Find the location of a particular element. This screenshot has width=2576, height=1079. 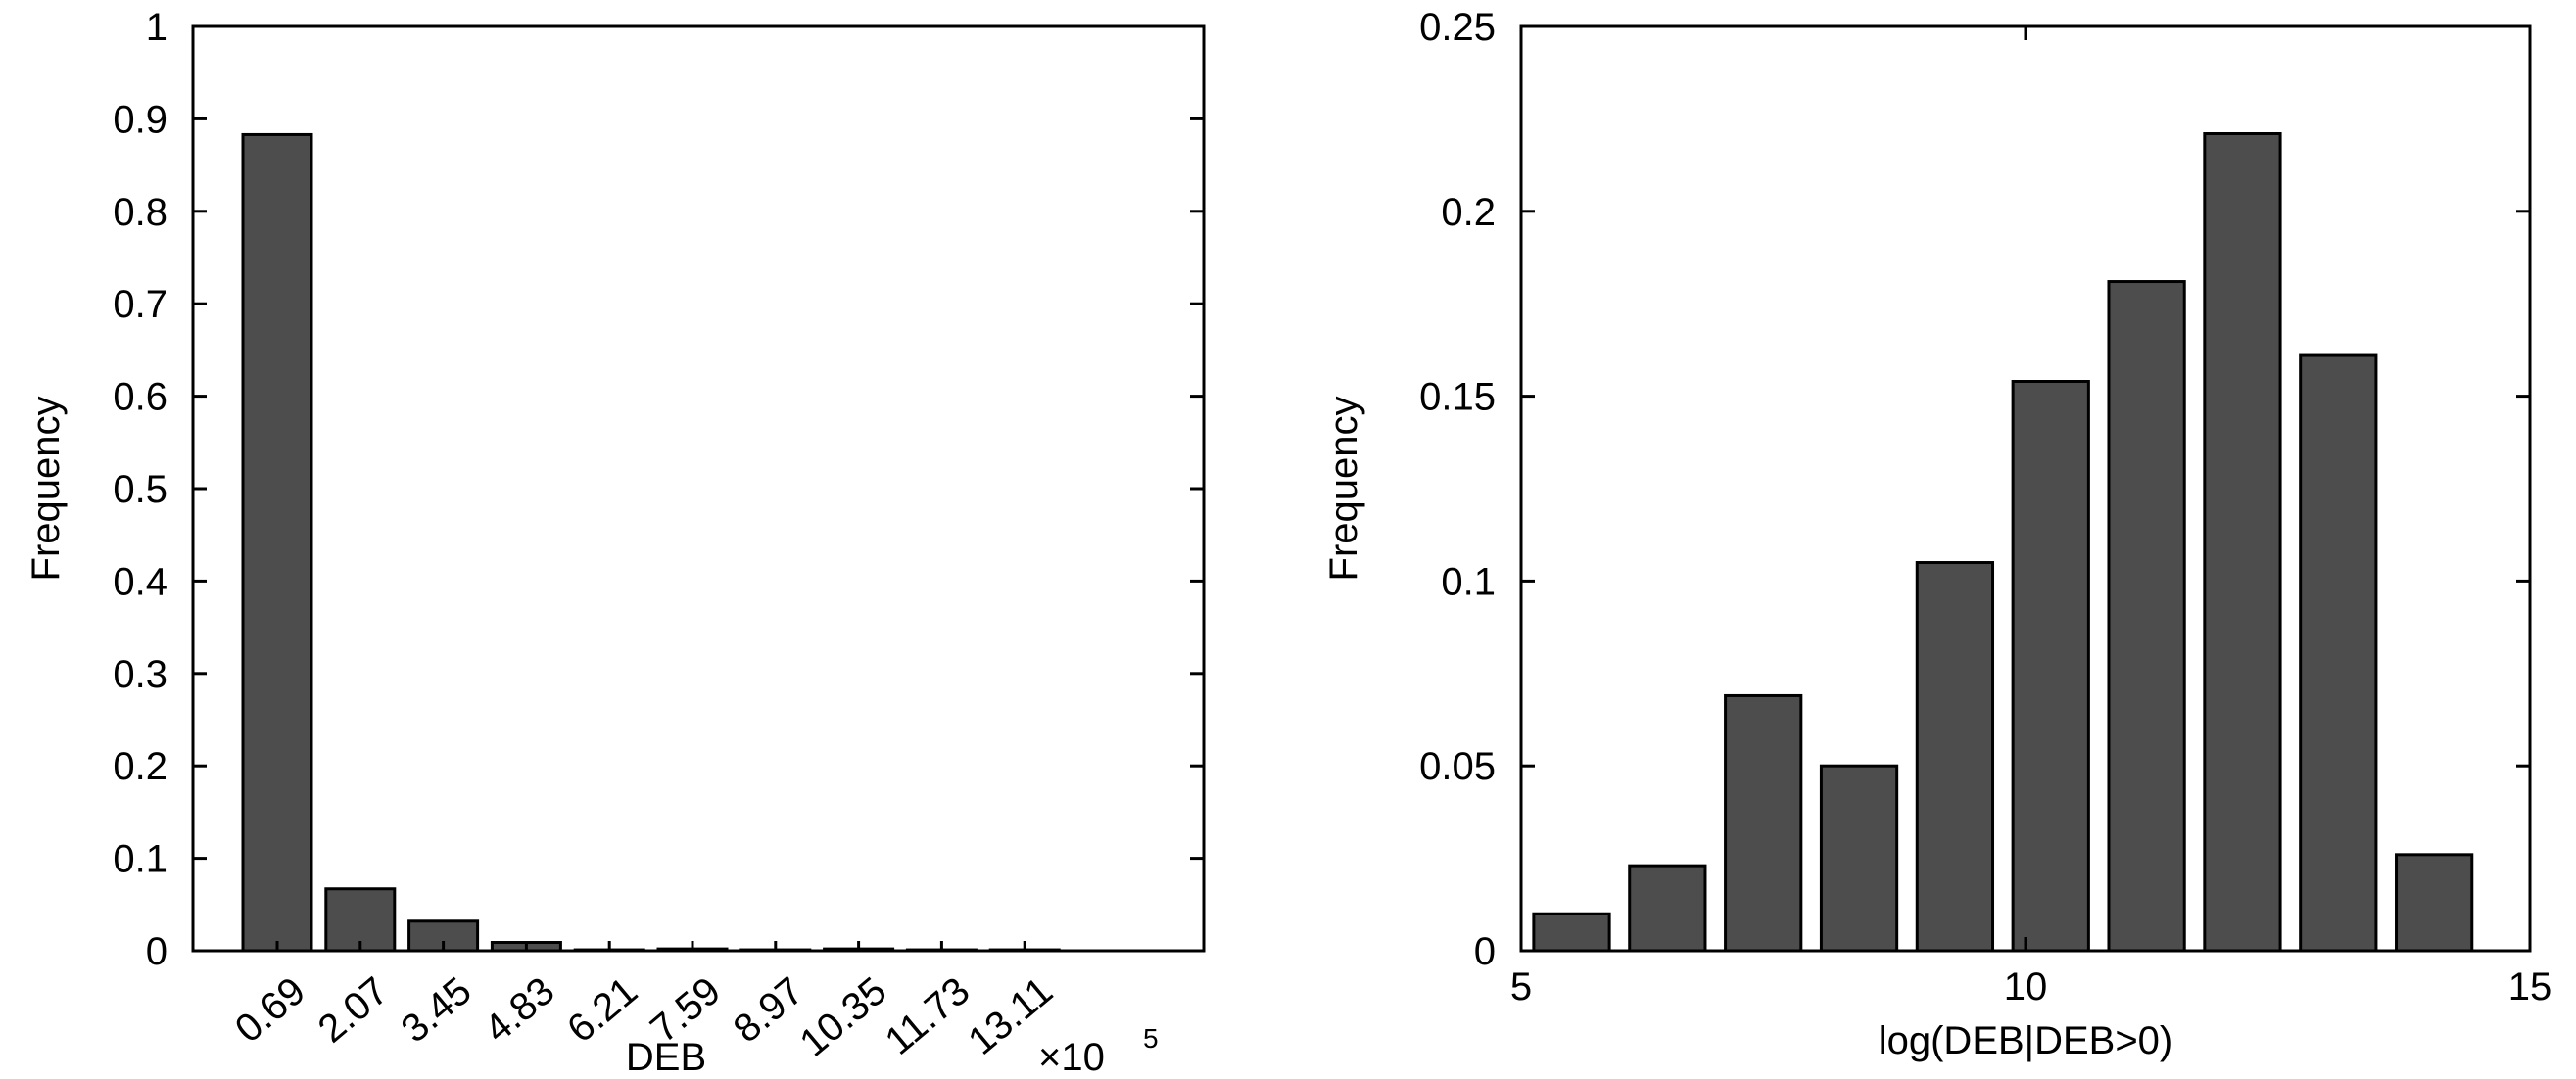

left-y-tick-label-0.6: 0.6 is located at coordinates (140, 397).